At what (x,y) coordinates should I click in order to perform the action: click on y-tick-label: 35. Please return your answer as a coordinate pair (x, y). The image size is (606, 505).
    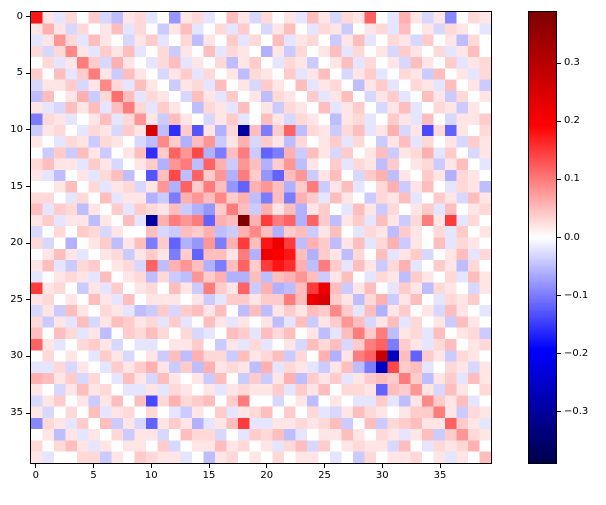
    Looking at the image, I should click on (16, 413).